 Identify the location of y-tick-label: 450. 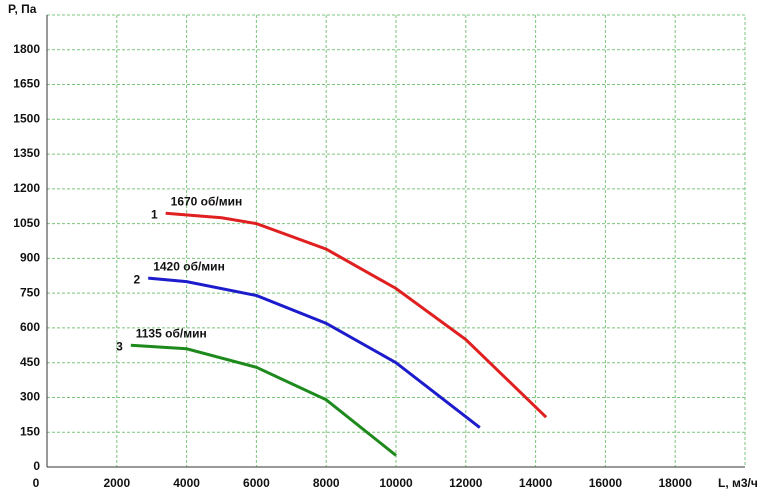
(30, 362).